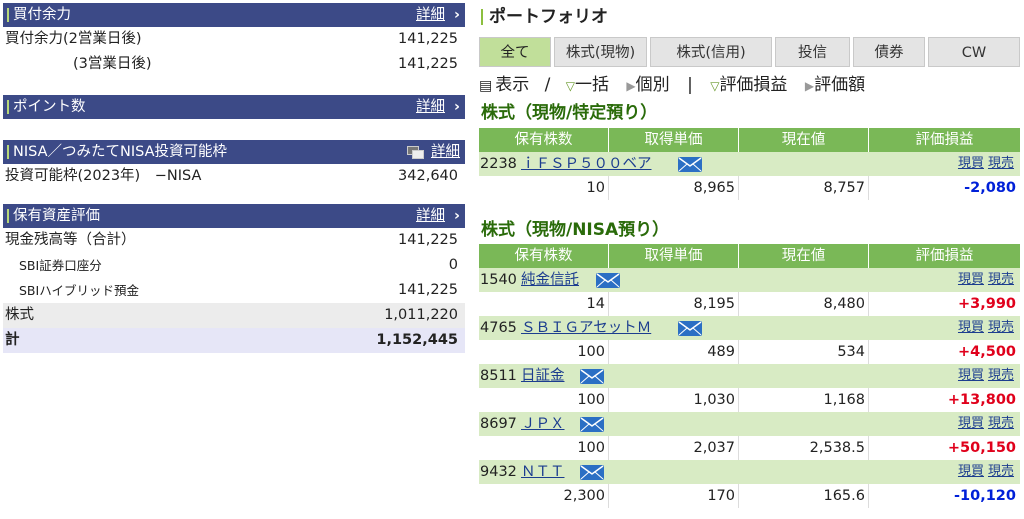 The image size is (1024, 519). Describe the element at coordinates (60, 265) in the screenshot. I see `row-label: SBI証券口座分` at that location.